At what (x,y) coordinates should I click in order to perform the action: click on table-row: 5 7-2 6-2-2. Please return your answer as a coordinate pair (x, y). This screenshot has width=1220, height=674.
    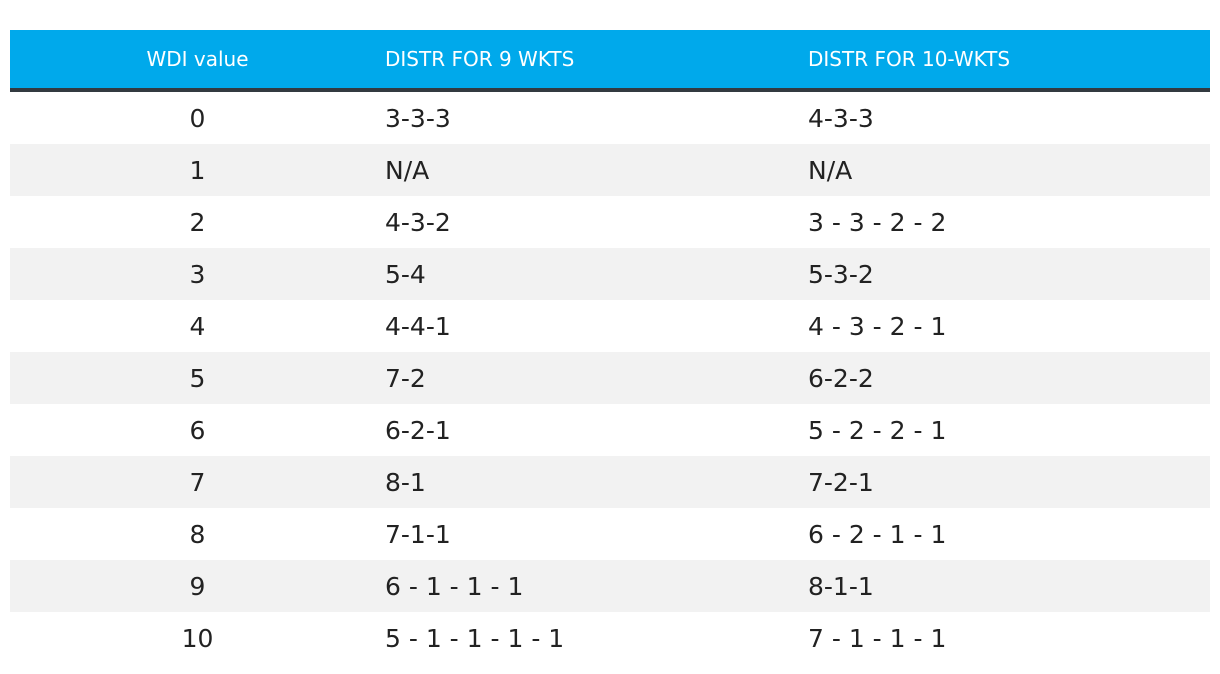
    Looking at the image, I should click on (610, 378).